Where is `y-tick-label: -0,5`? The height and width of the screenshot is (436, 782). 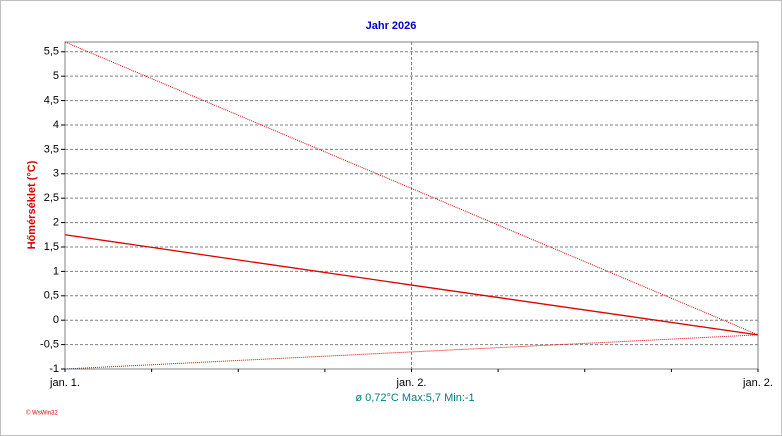 y-tick-label: -0,5 is located at coordinates (49, 345).